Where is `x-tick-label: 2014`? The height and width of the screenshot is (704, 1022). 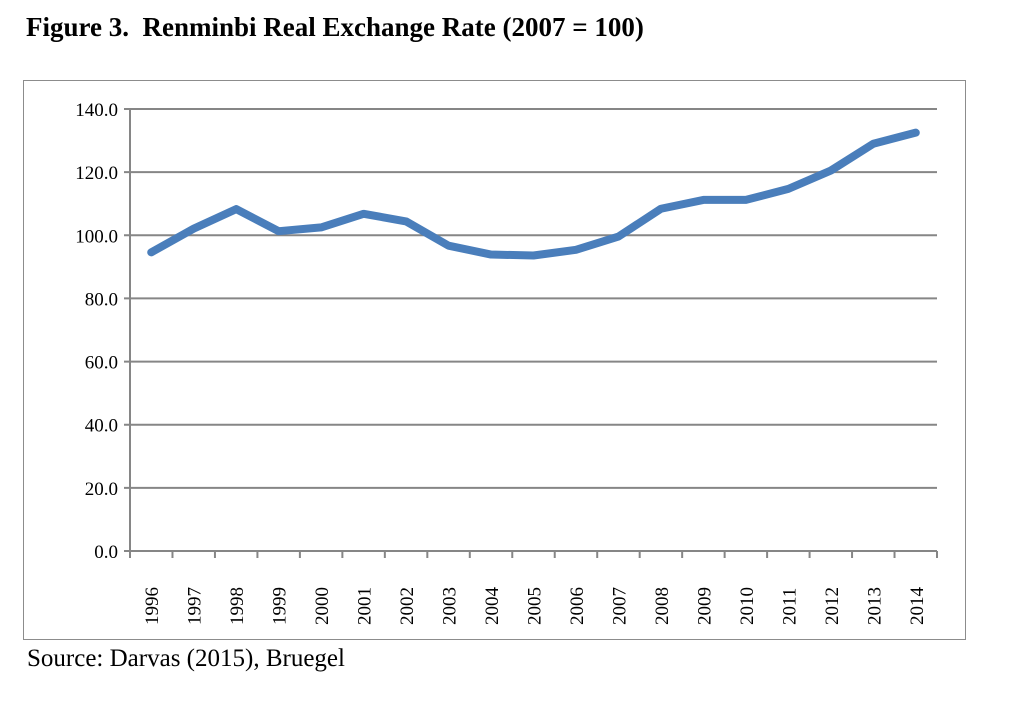 x-tick-label: 2014 is located at coordinates (917, 606).